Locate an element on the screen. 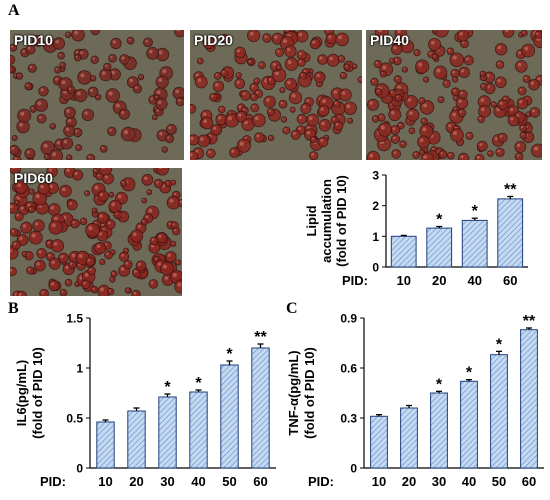 The width and height of the screenshot is (550, 500). micrograph-pid10-image is located at coordinates (97, 95).